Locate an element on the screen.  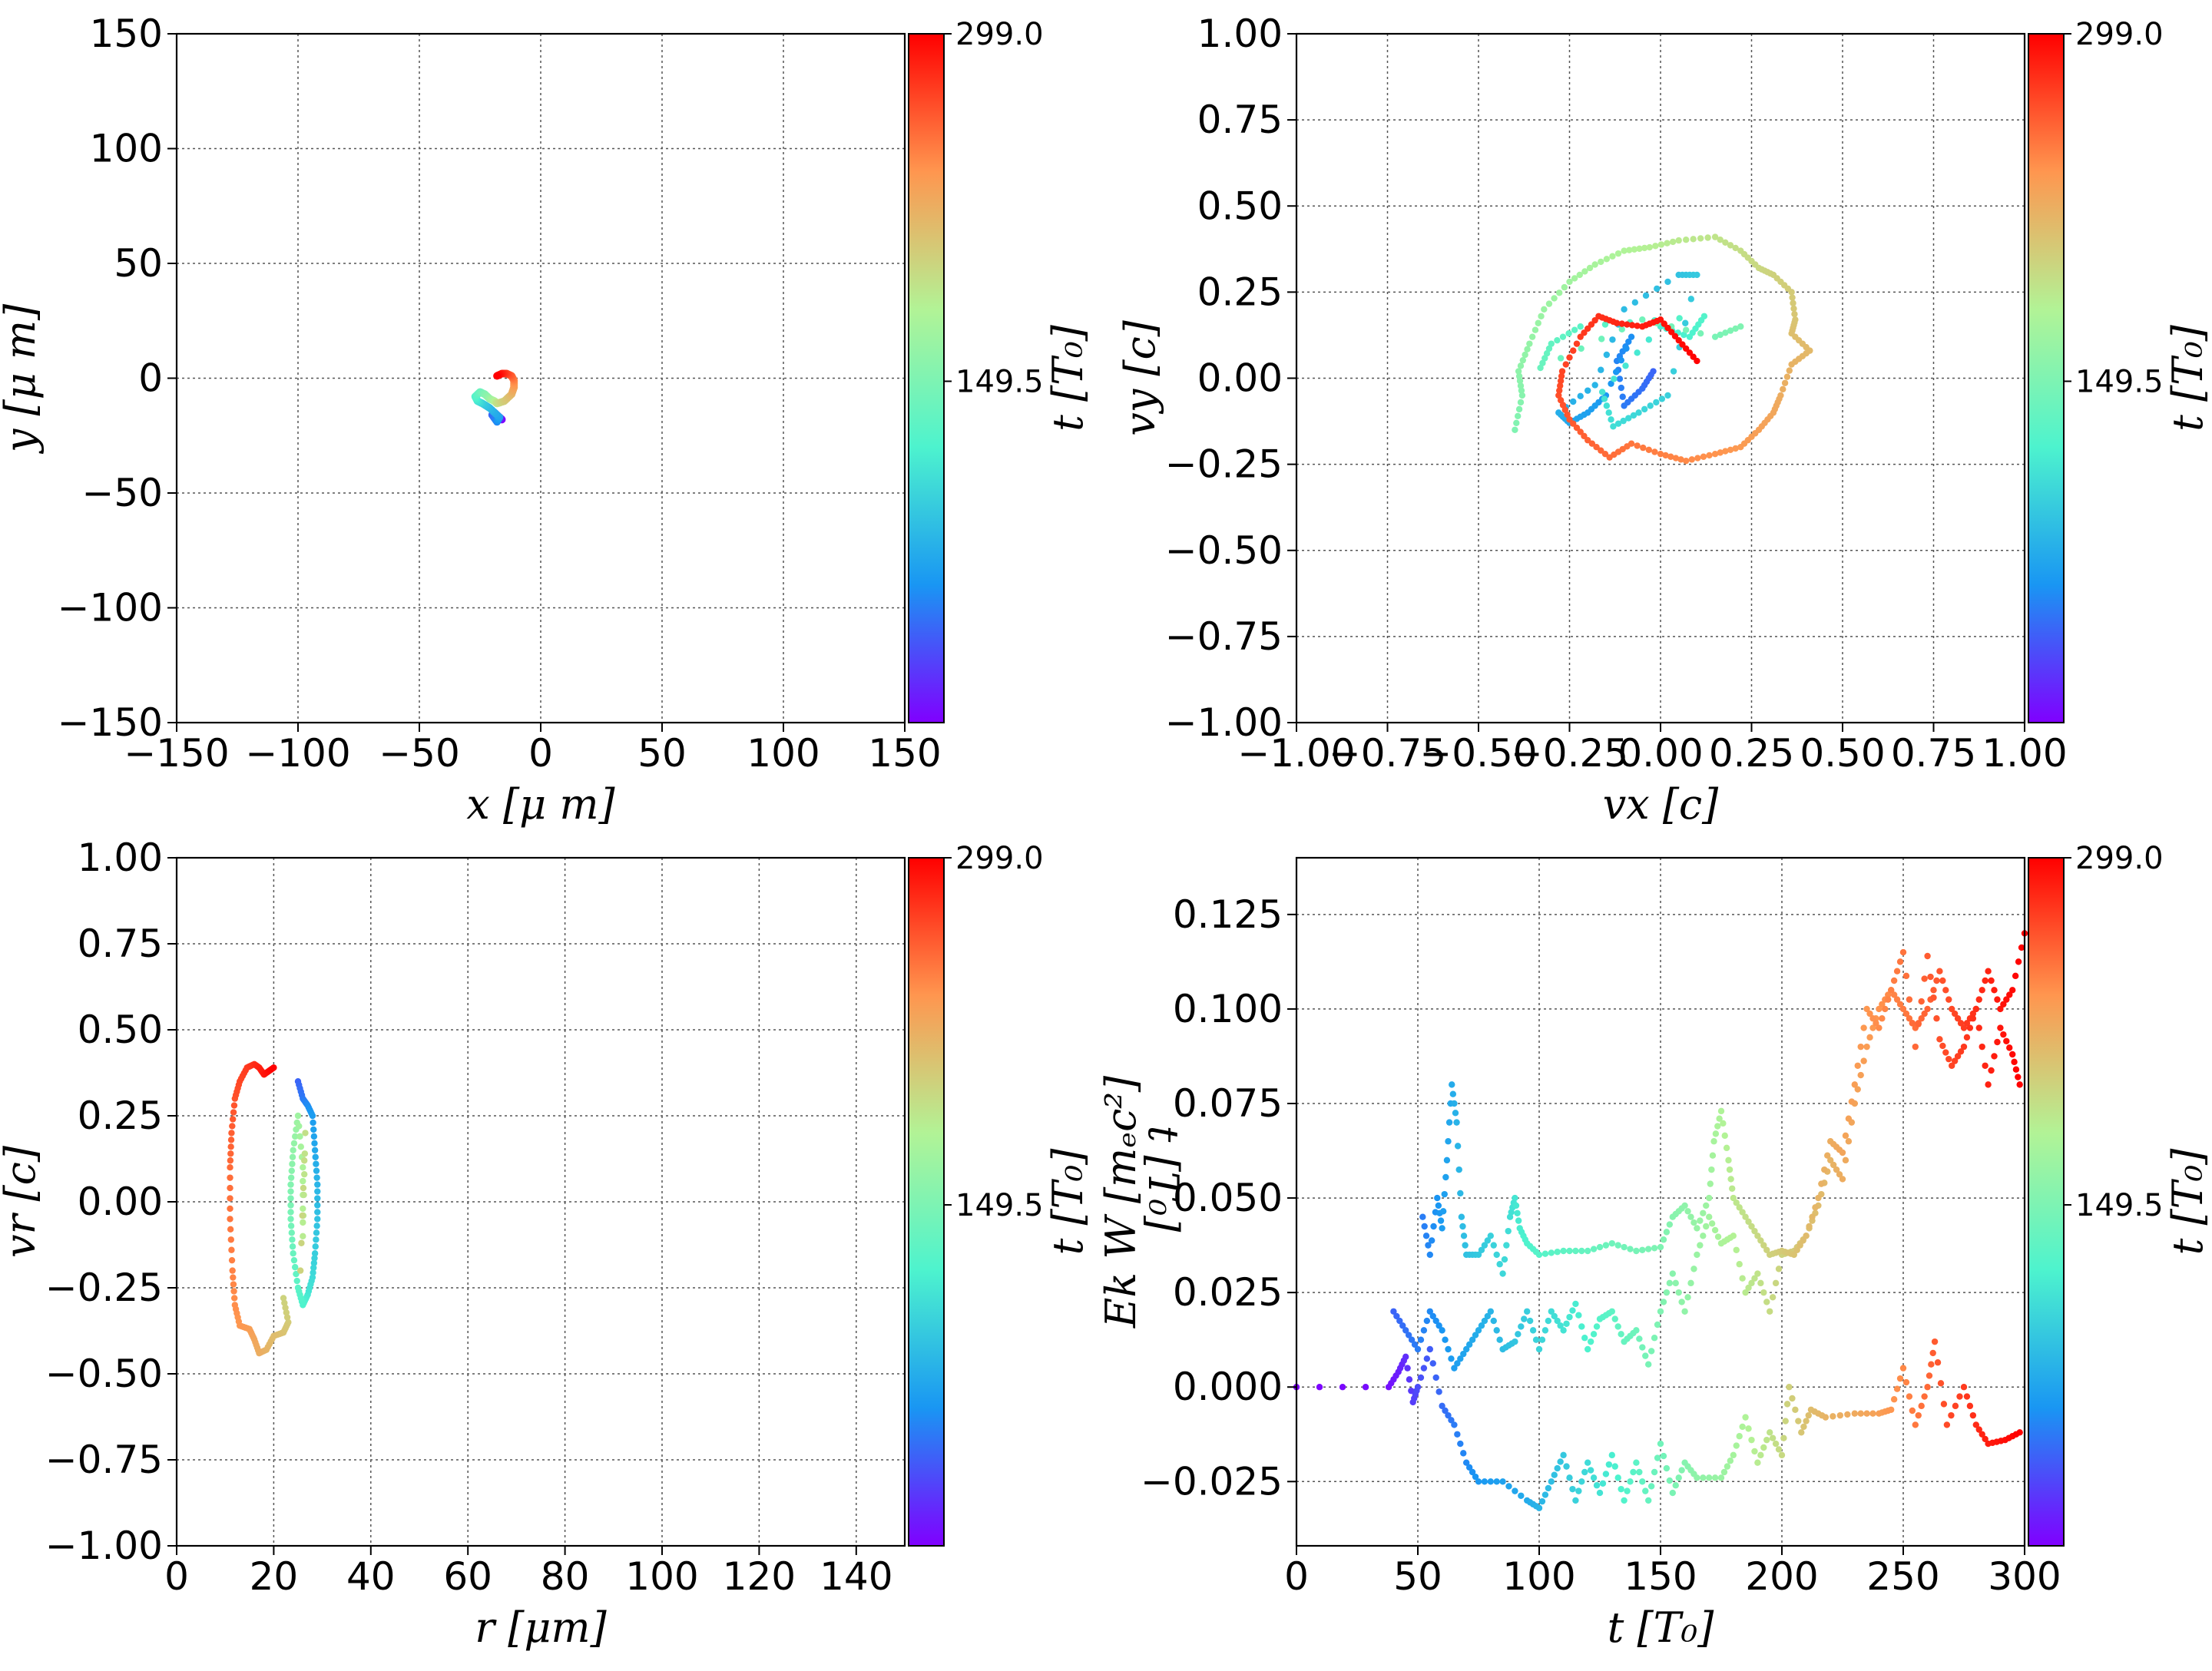
tek-colorbar-tick-label-1: 149.5 is located at coordinates (2119, 1205).